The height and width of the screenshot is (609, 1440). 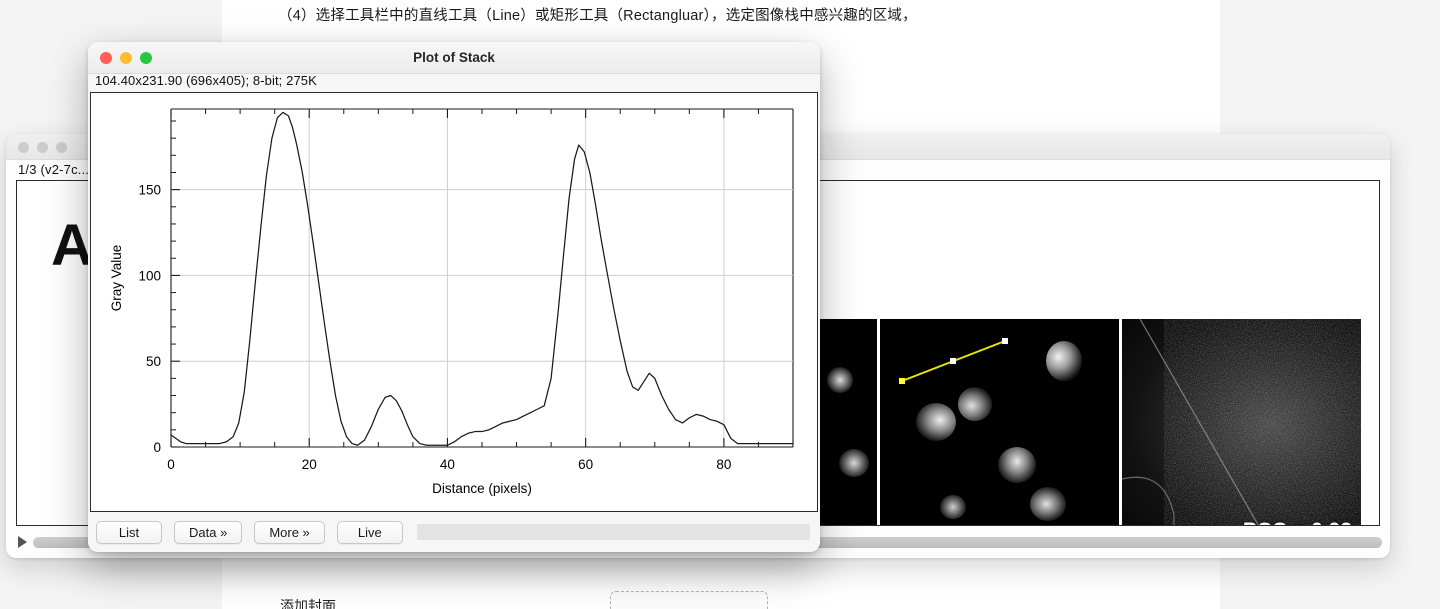 I want to click on micrograph-strip: 20 μm Merge, so click(x=1089, y=422).